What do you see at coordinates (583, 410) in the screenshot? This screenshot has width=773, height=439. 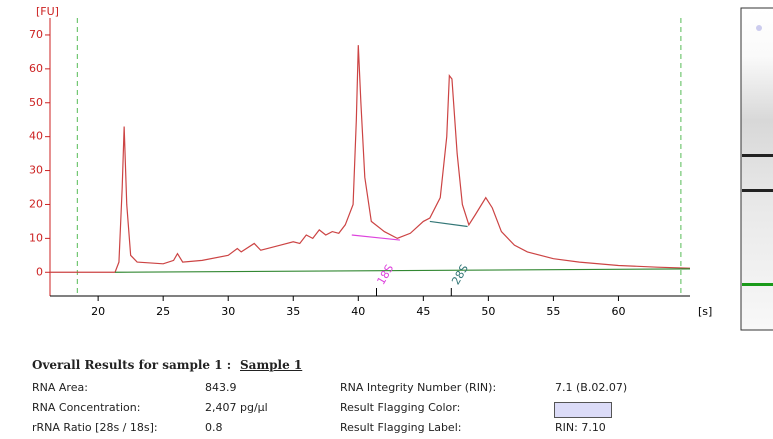 I see `flag-color-box` at bounding box center [583, 410].